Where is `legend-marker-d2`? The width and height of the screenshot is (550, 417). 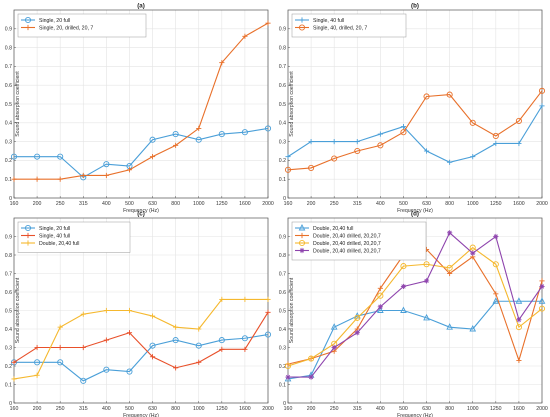
legend-marker-d2 is located at coordinates (302, 250).